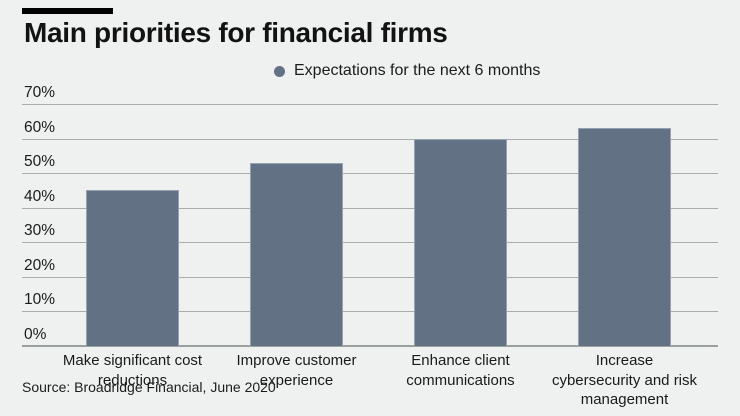  Describe the element at coordinates (40, 127) in the screenshot. I see `y-axis-tick-label: 60%` at that location.